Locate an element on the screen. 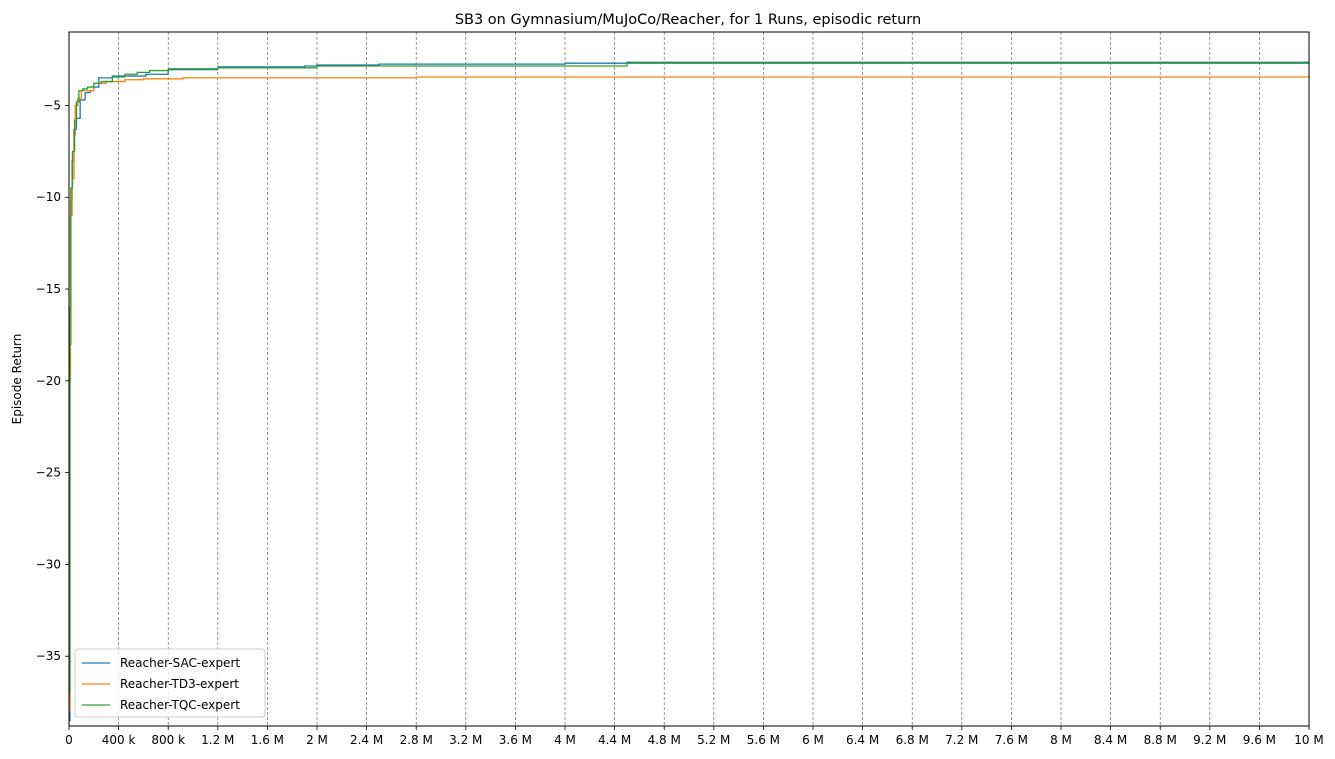 Image resolution: width=1335 pixels, height=759 pixels. x-tick-label: 2 M is located at coordinates (317, 740).